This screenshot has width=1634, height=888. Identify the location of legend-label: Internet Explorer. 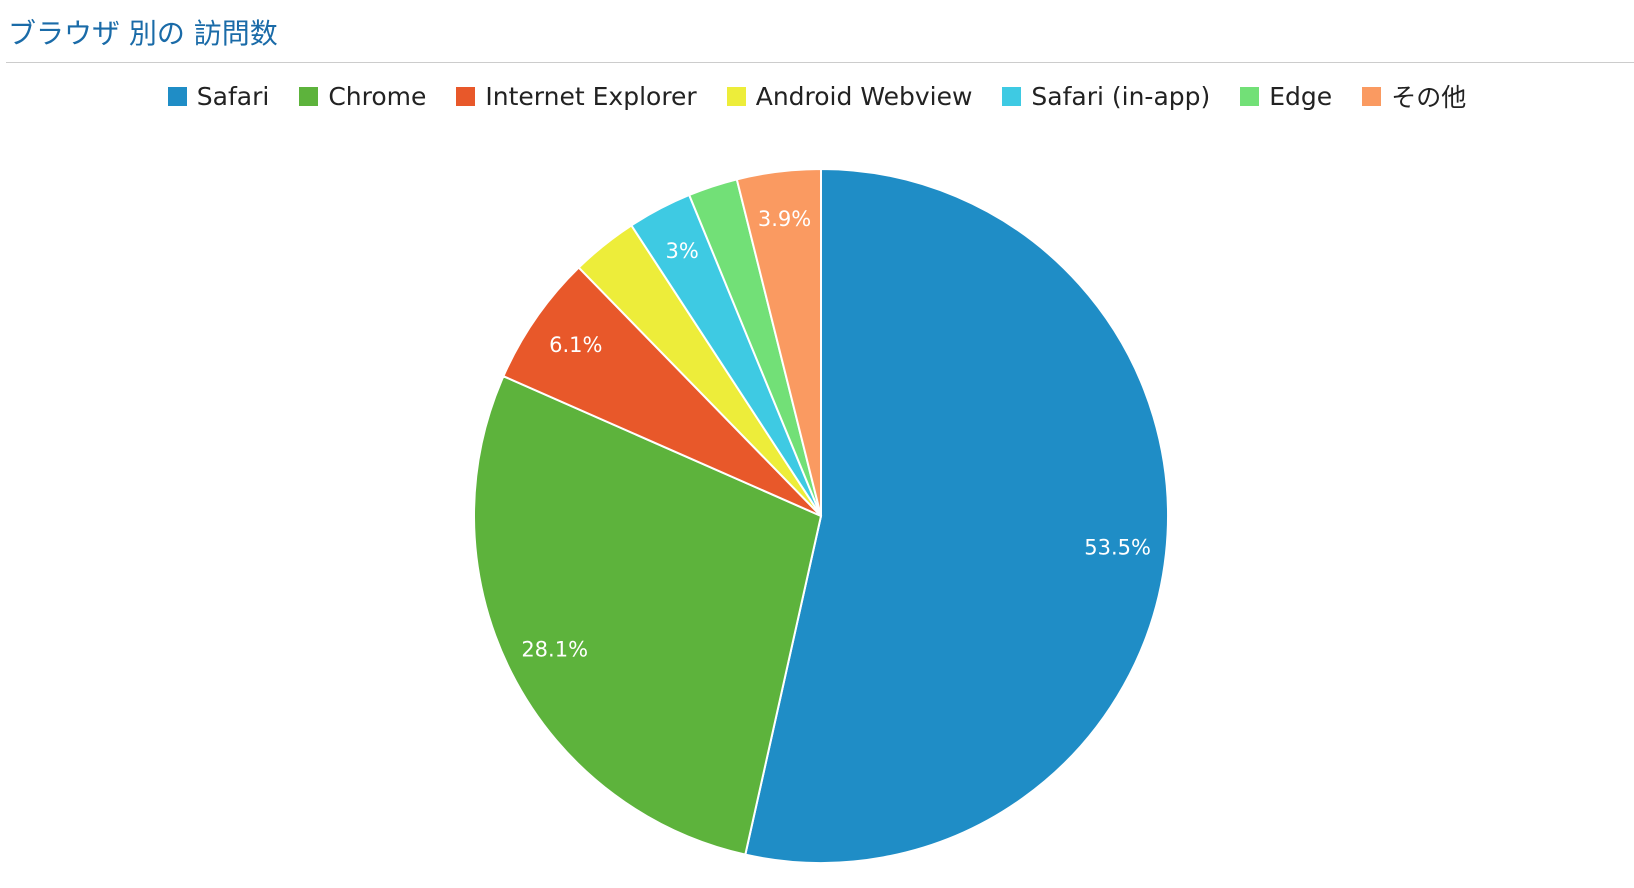
(591, 96).